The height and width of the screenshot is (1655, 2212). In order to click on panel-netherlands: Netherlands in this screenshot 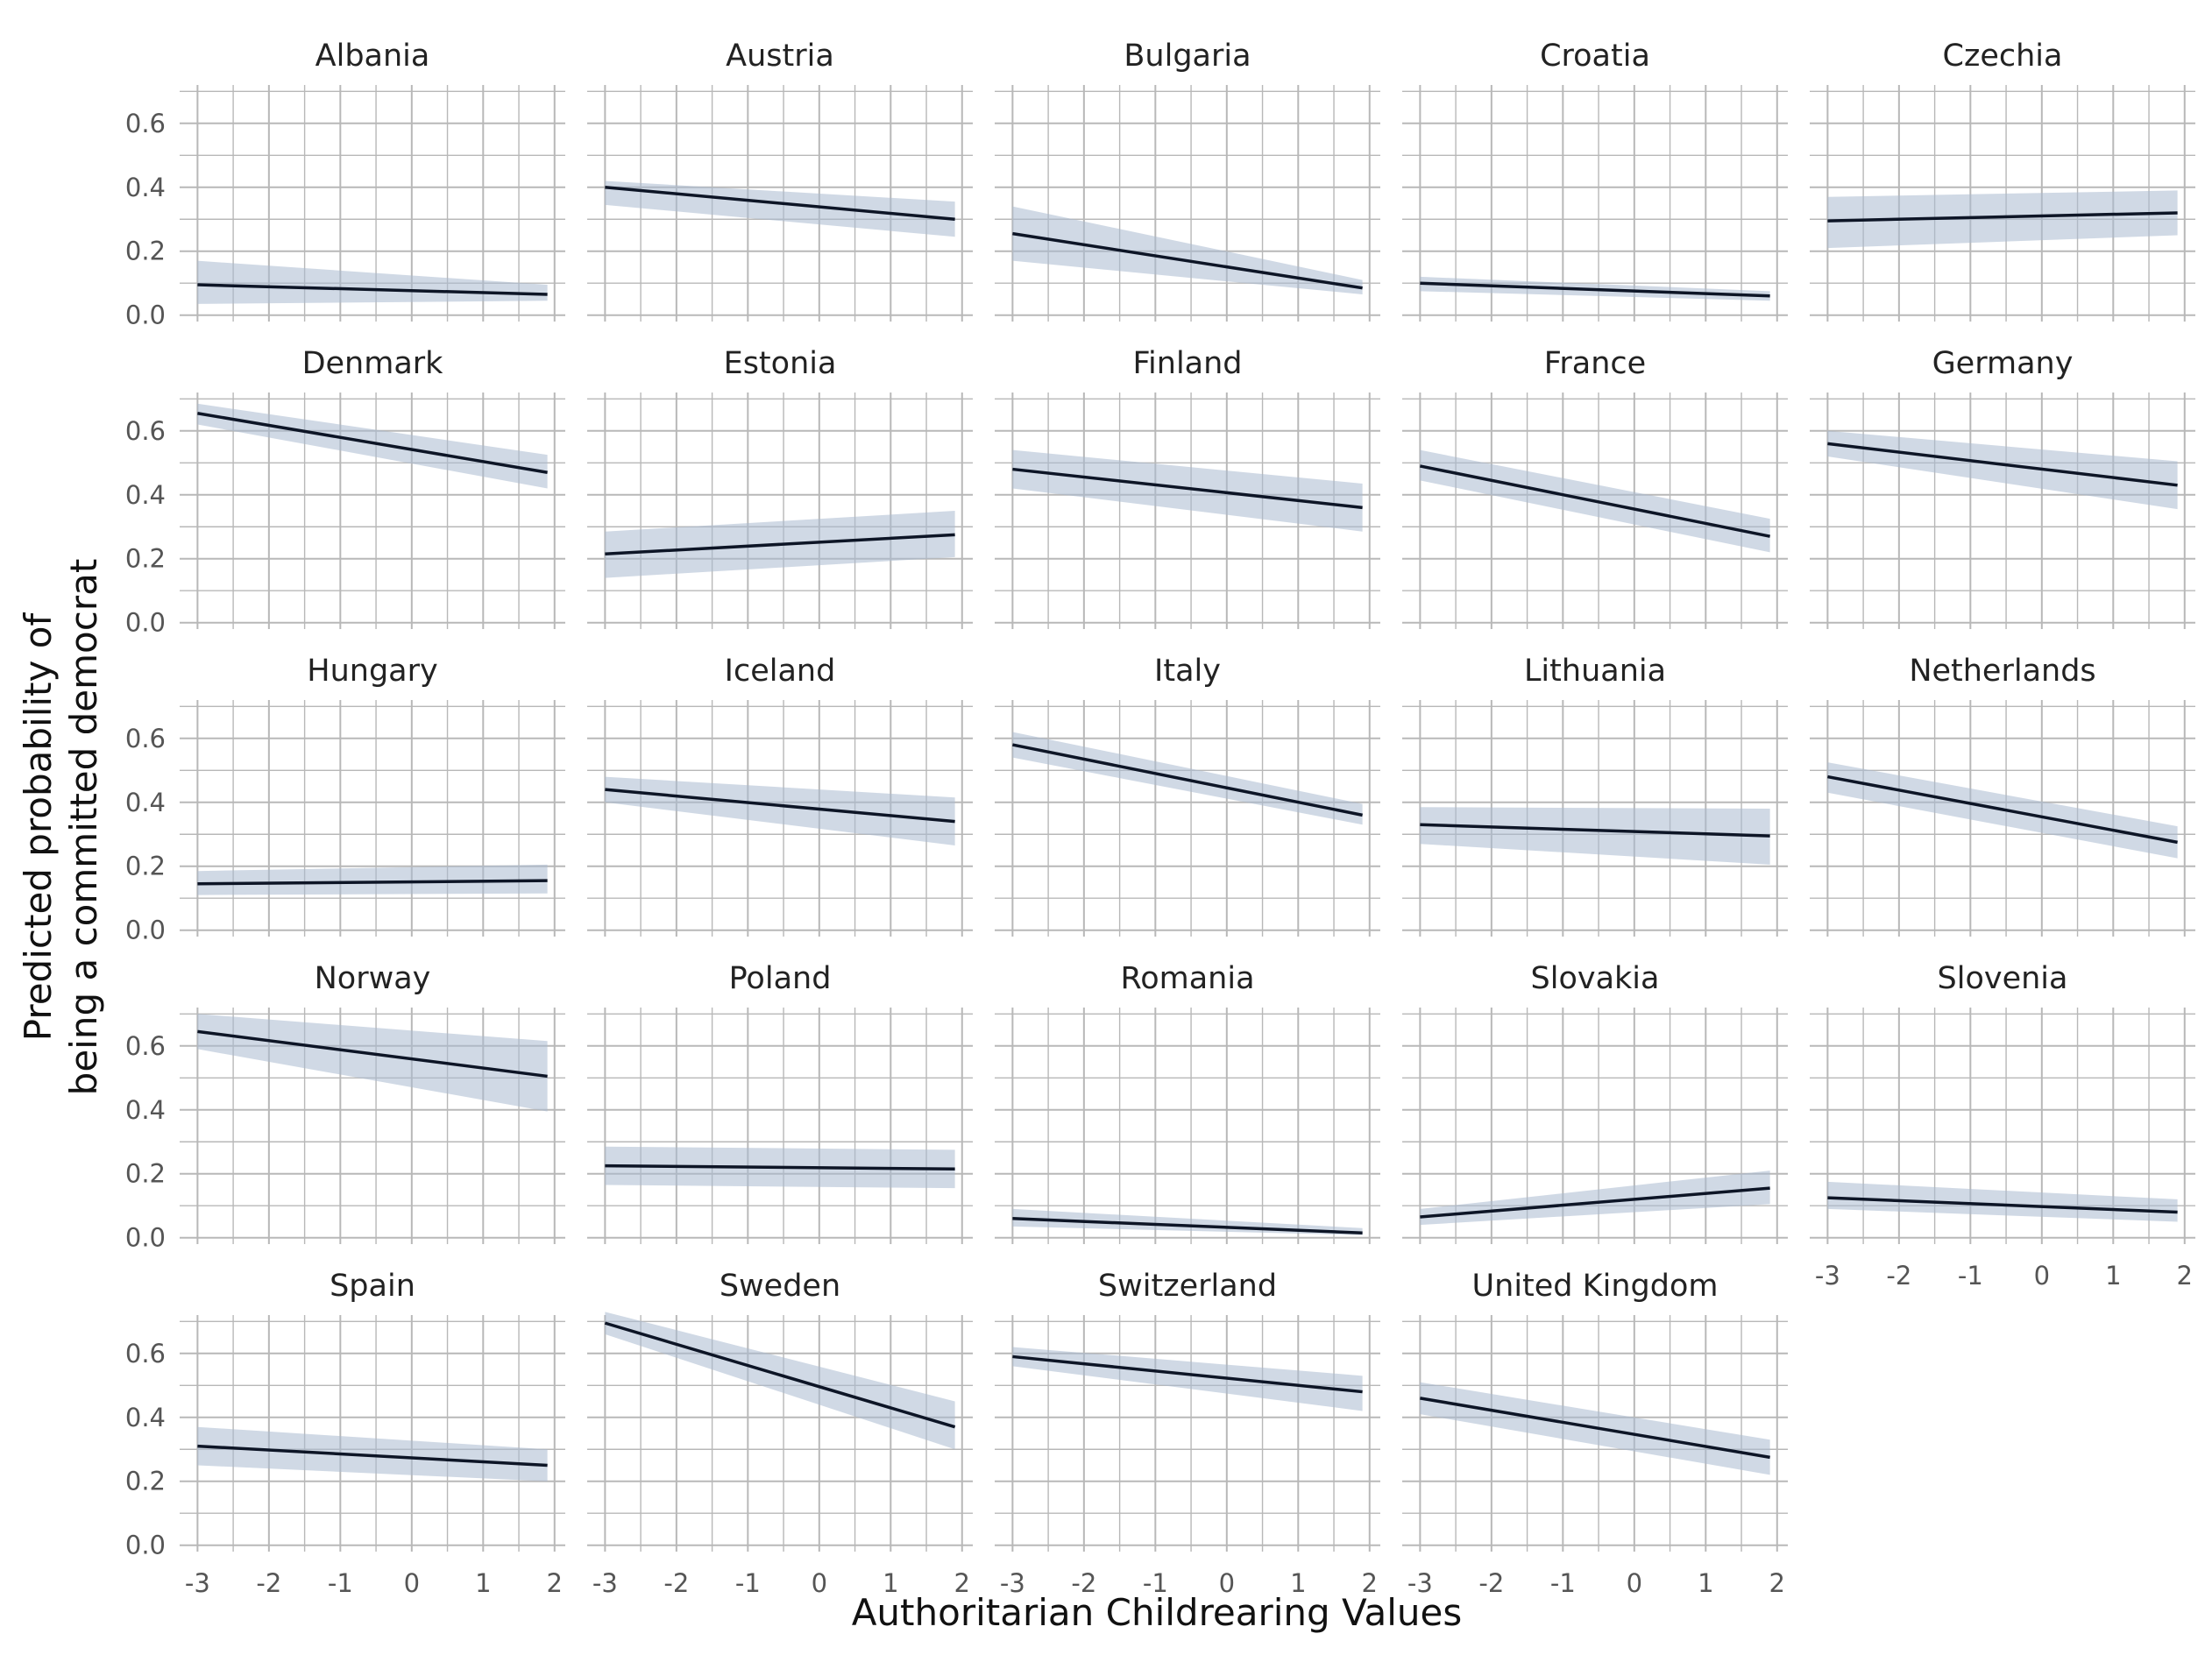, I will do `click(2002, 795)`.